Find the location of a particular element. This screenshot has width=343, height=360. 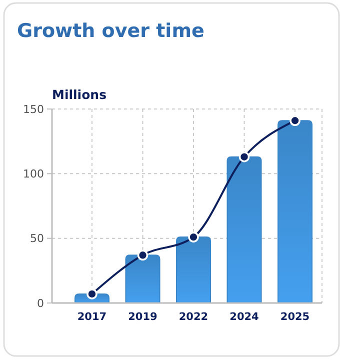

x-tick-label: 2017 is located at coordinates (92, 317).